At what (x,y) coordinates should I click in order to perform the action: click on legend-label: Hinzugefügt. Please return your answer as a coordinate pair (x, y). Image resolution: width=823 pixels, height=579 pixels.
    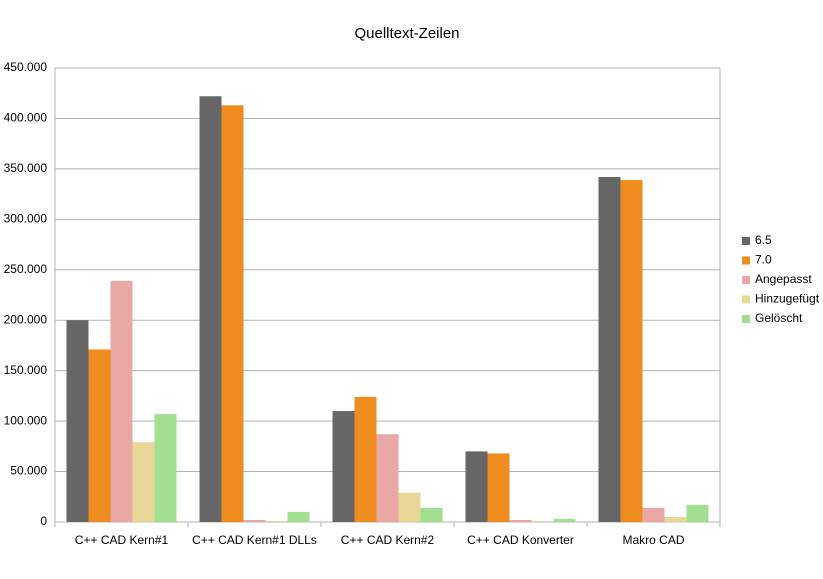
    Looking at the image, I should click on (787, 299).